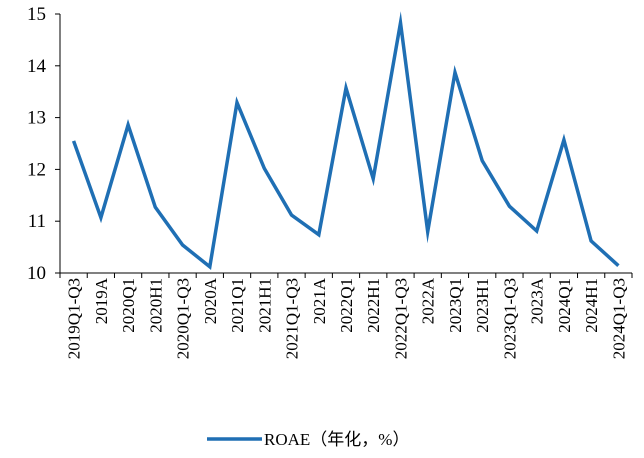 The image size is (644, 458). Describe the element at coordinates (591, 305) in the screenshot. I see `x-tick-label: 2024H1` at that location.